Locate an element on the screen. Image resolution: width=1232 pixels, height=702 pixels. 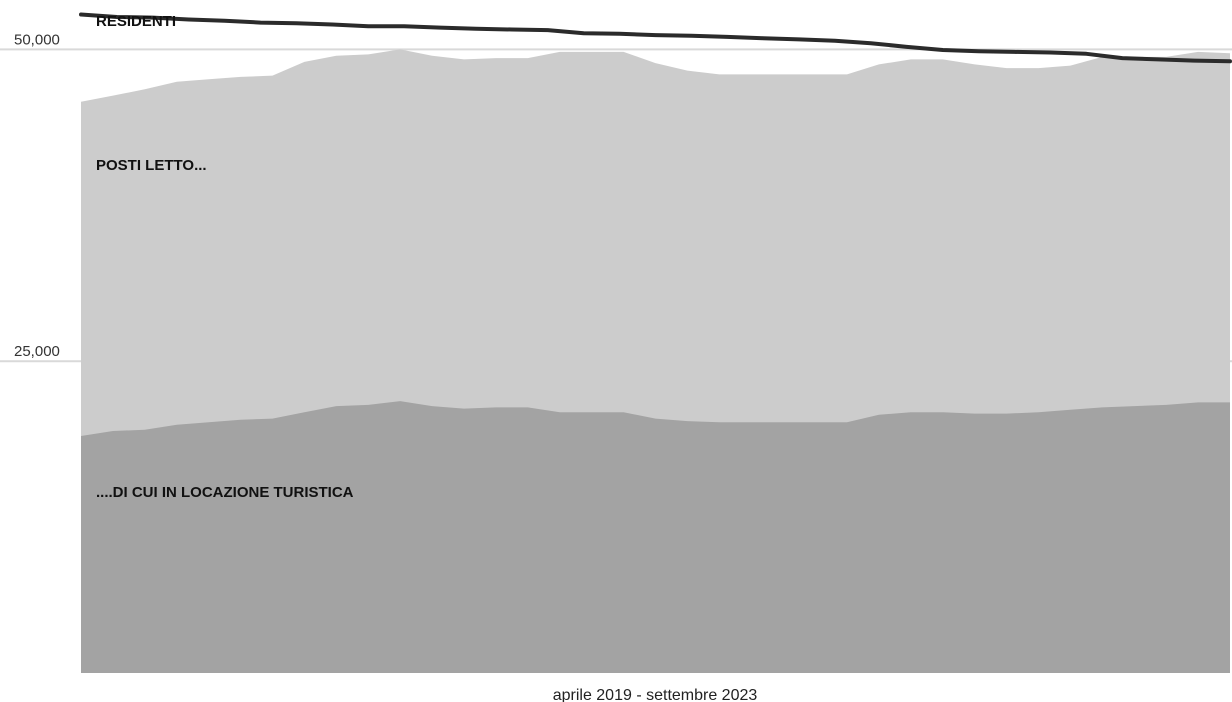
locazione-turistica-label: ....DI CUI IN LOCAZIONE TURISTICA is located at coordinates (225, 492).